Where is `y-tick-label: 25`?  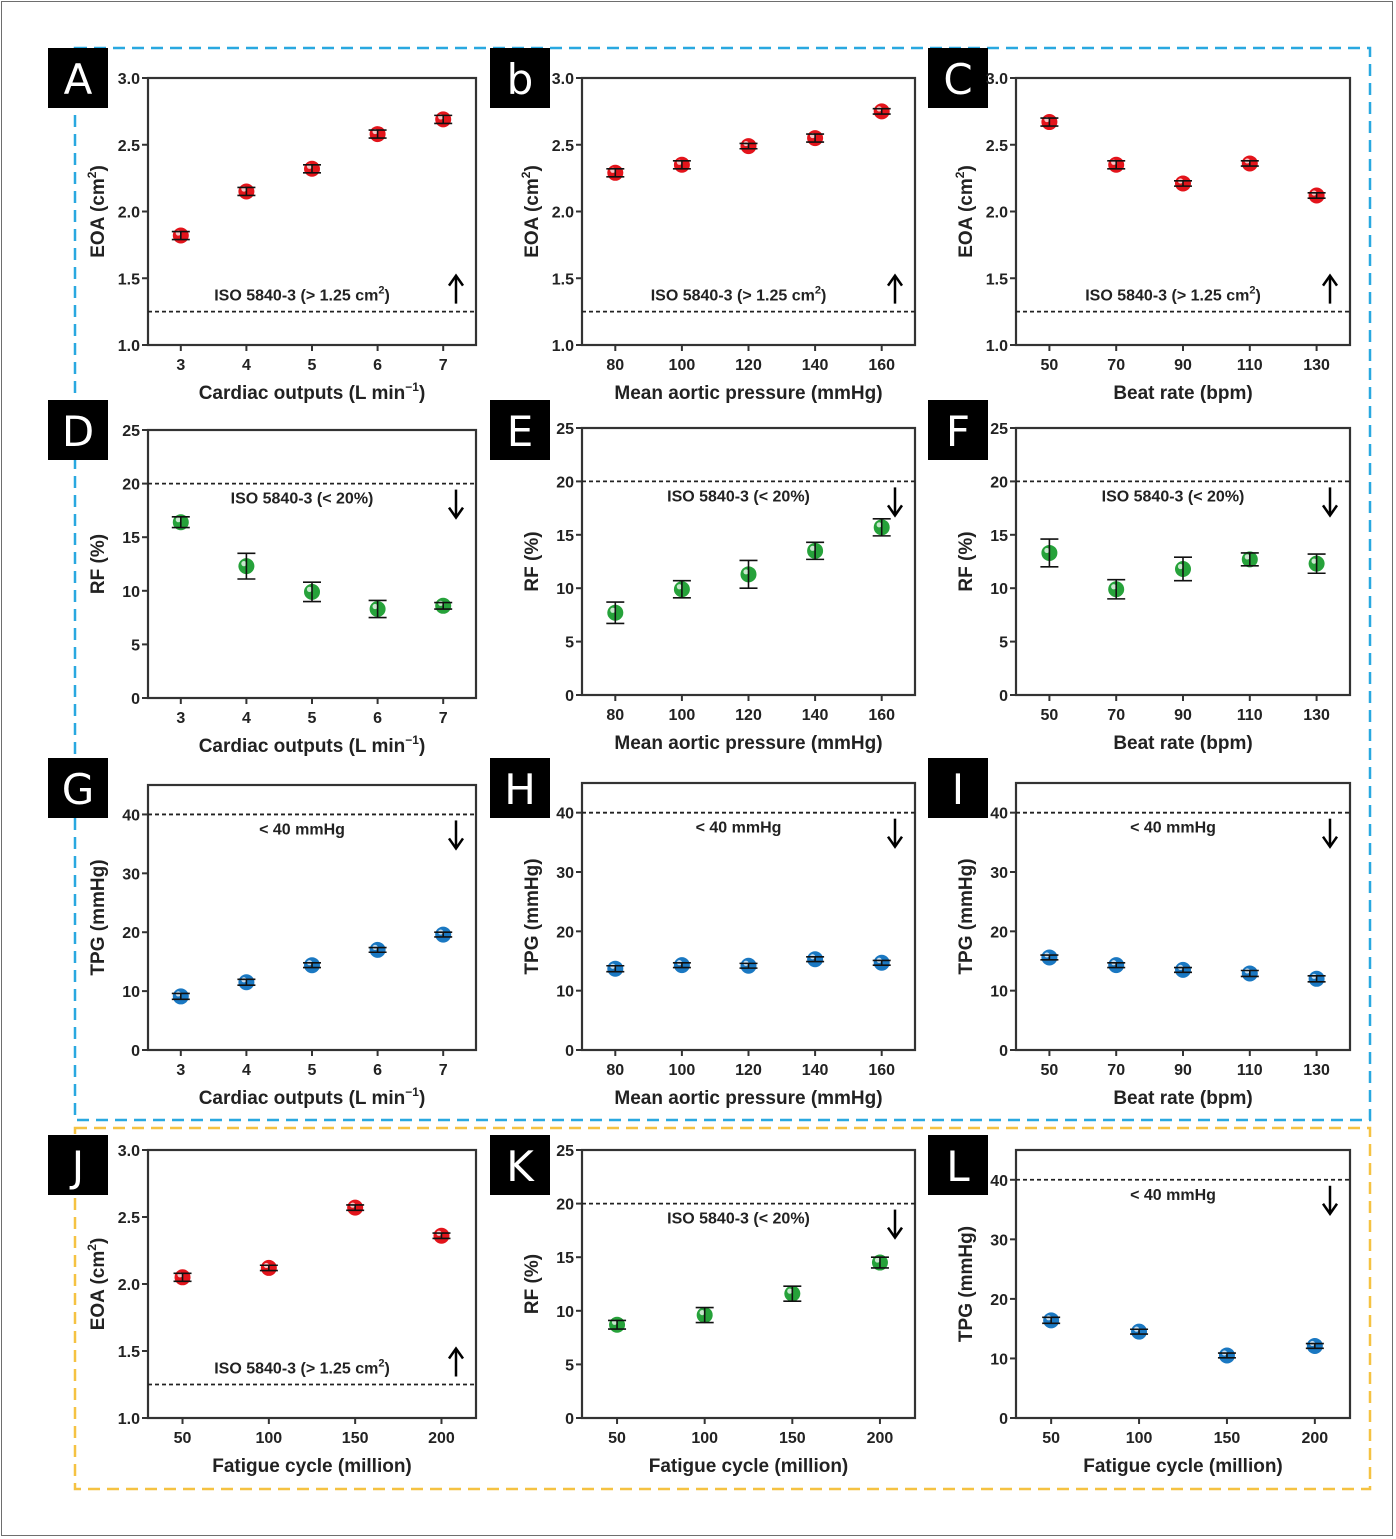 y-tick-label: 25 is located at coordinates (131, 431).